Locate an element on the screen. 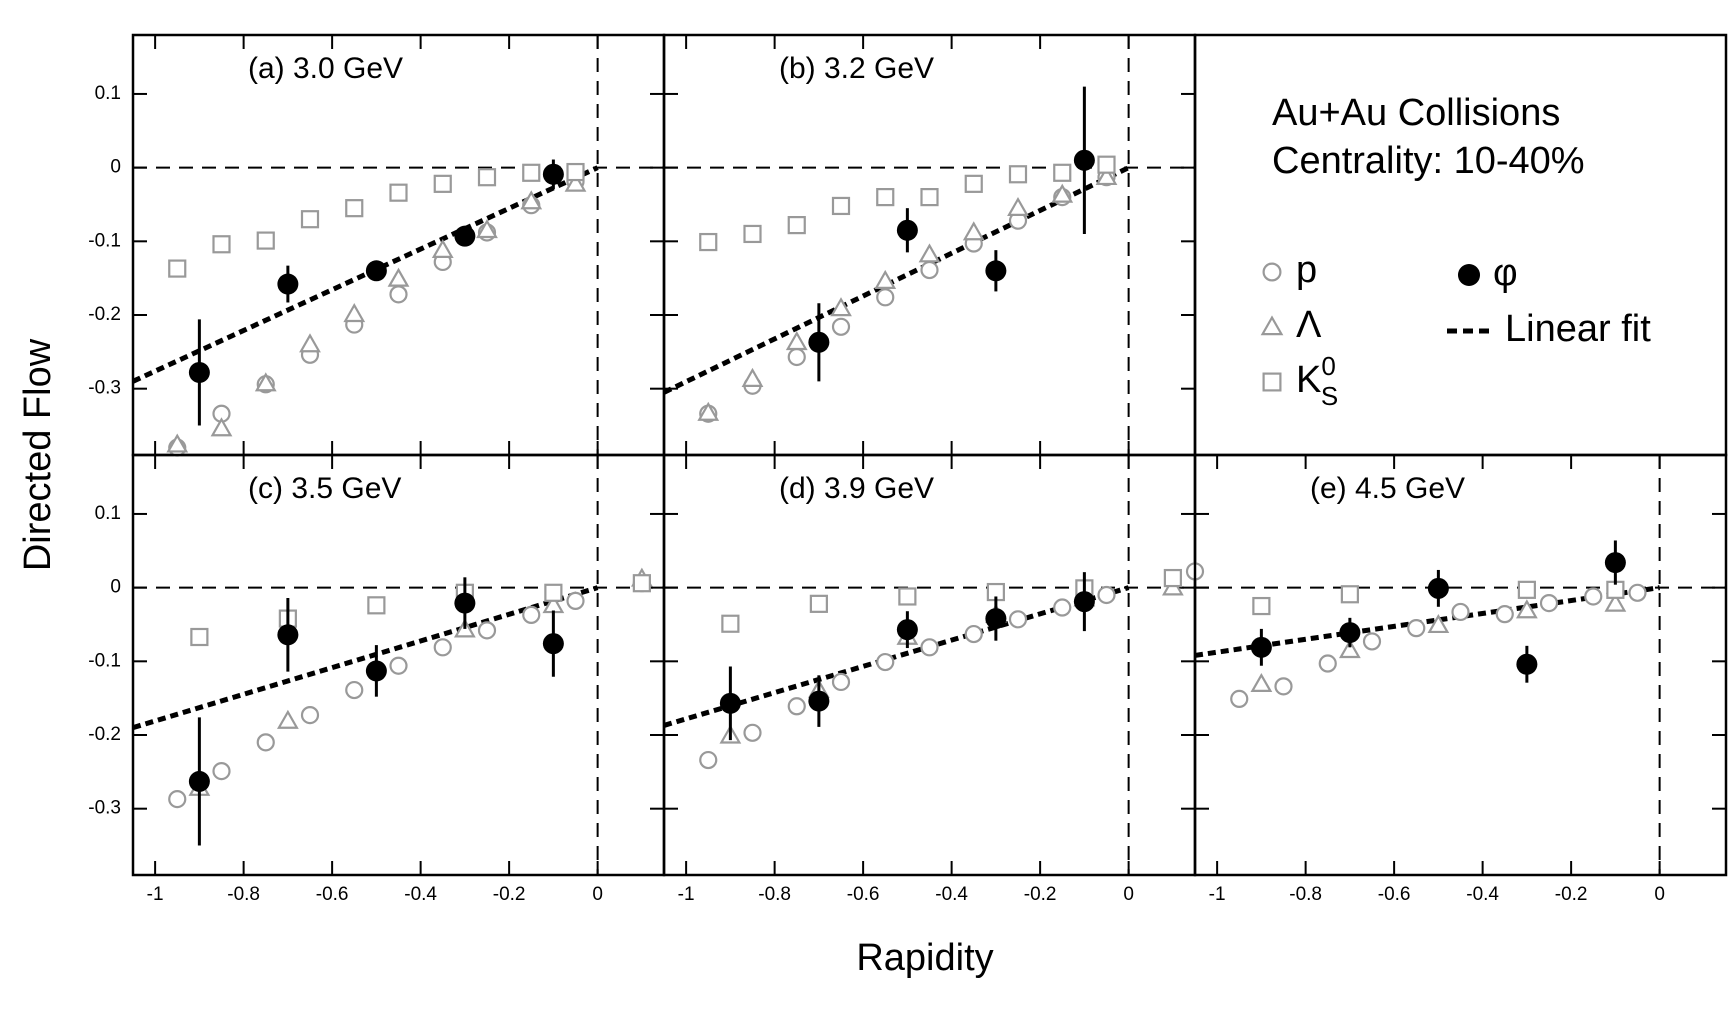 This screenshot has height=1029, width=1730. x-tick-label: -0.8 is located at coordinates (1305, 894).